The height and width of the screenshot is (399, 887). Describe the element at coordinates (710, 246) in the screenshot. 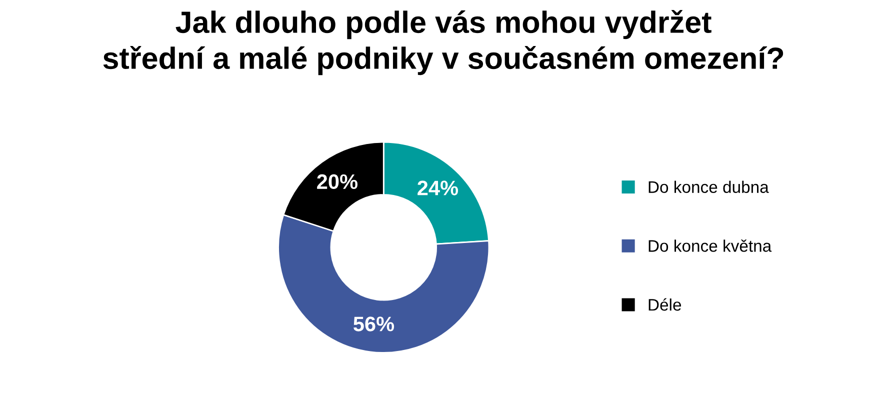

I see `legend-label: Do konce května` at that location.